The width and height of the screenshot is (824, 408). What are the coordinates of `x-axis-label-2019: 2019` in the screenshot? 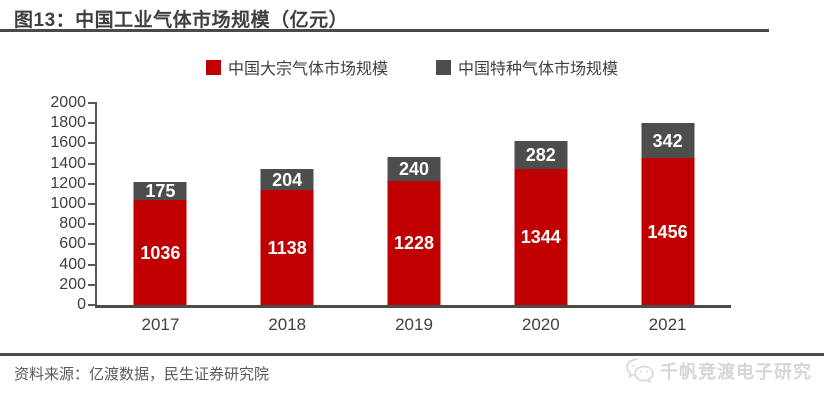 It's located at (414, 324).